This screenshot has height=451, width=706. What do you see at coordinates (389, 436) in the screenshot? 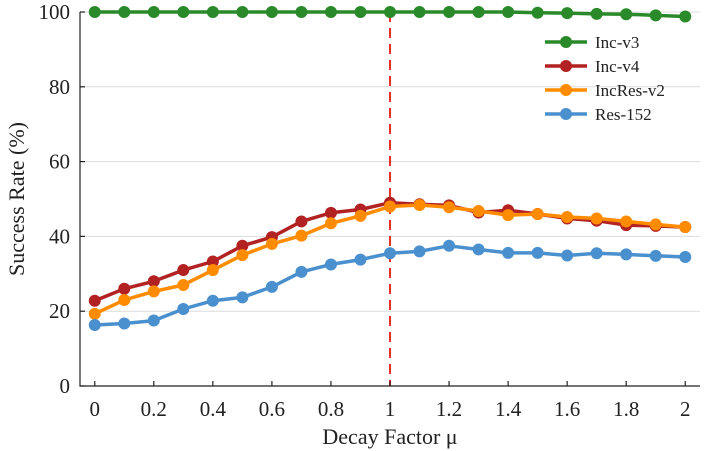
I see `x-axis-label: Decay Factor μ` at bounding box center [389, 436].